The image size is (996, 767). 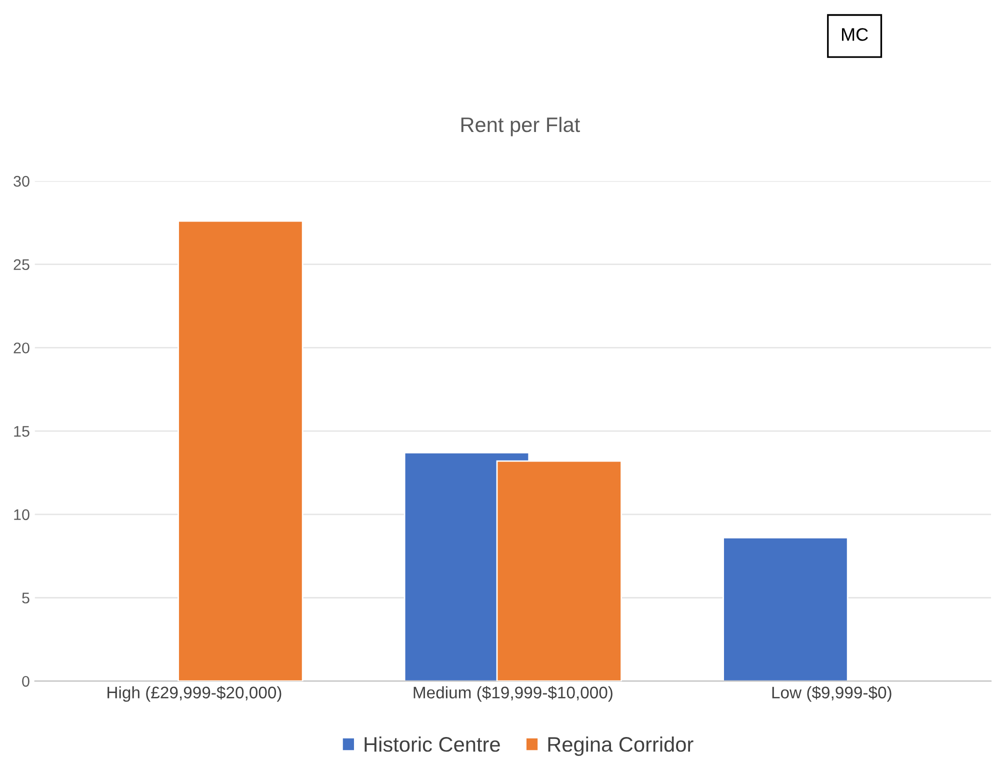 What do you see at coordinates (26, 598) in the screenshot?
I see `y-tick-label: 5` at bounding box center [26, 598].